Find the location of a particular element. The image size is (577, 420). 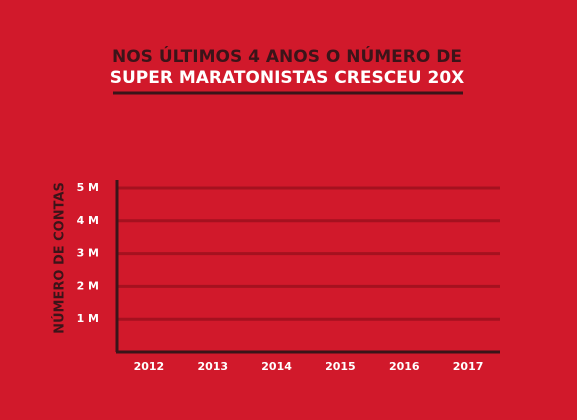

x-tick-label: 2012 is located at coordinates (149, 366).